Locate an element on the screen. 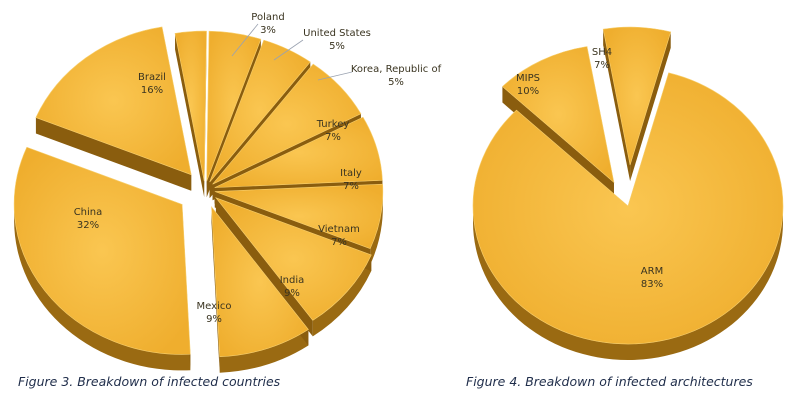  slice-cut-india is located at coordinates (264, 267).